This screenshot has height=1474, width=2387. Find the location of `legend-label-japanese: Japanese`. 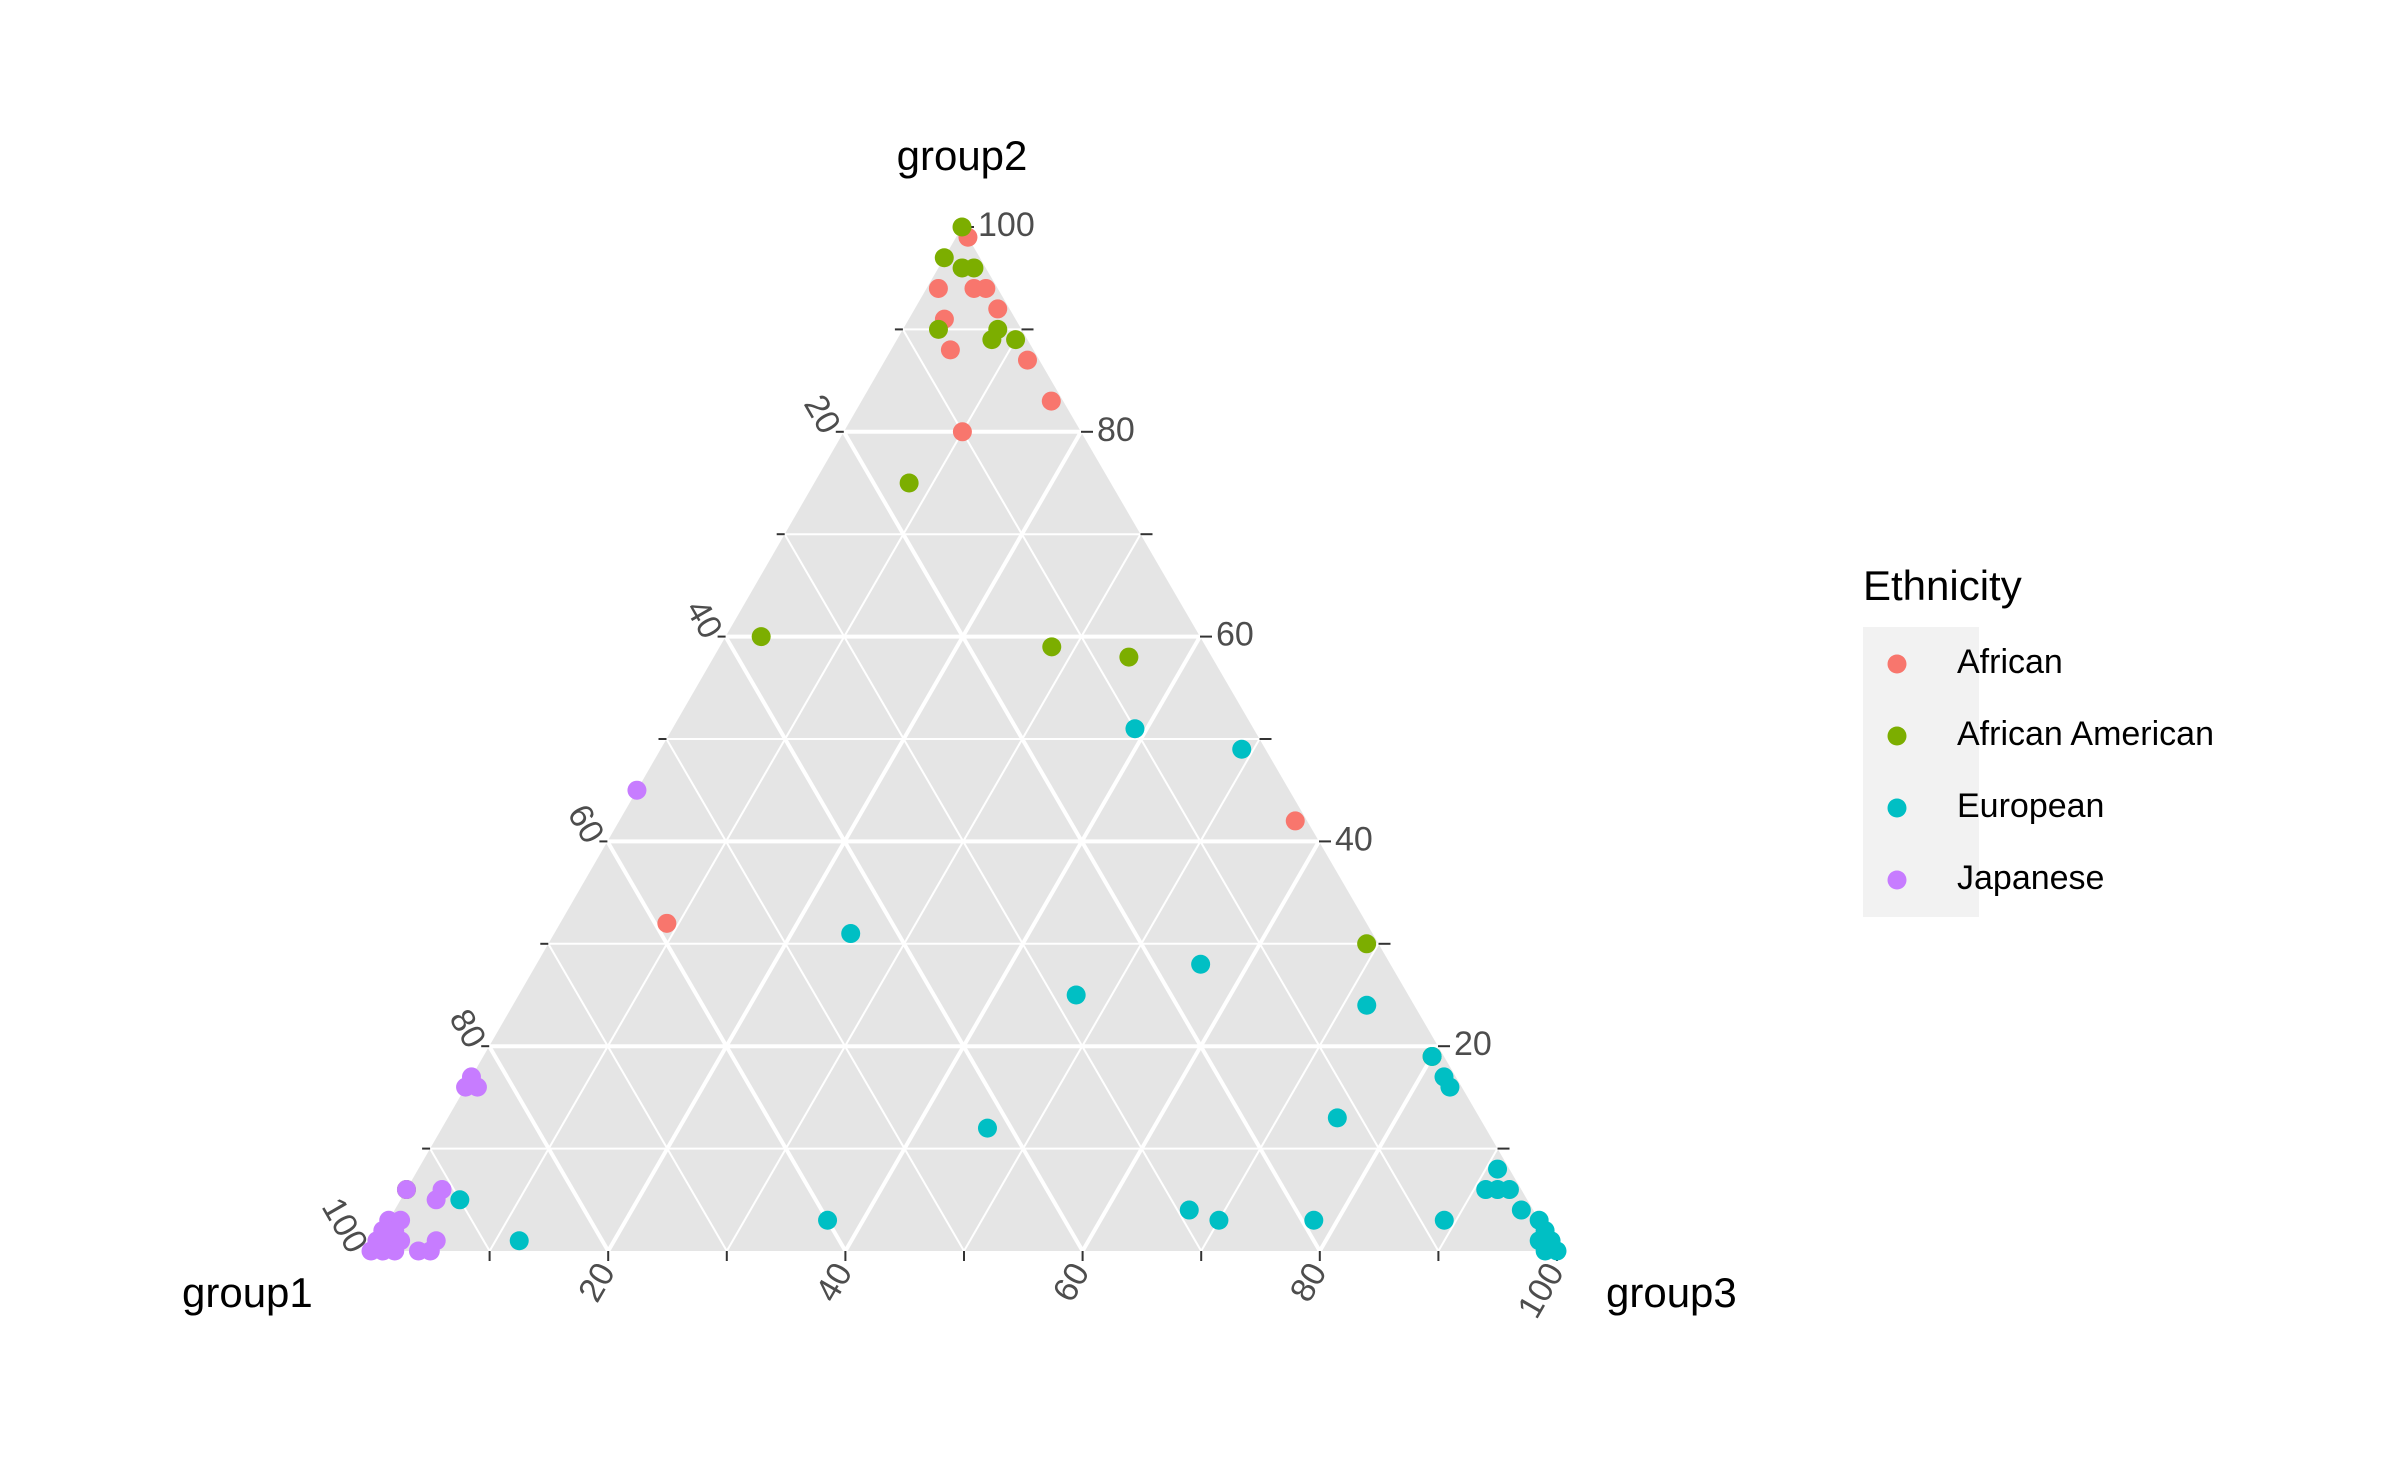

legend-label-japanese: Japanese is located at coordinates (2030, 878).